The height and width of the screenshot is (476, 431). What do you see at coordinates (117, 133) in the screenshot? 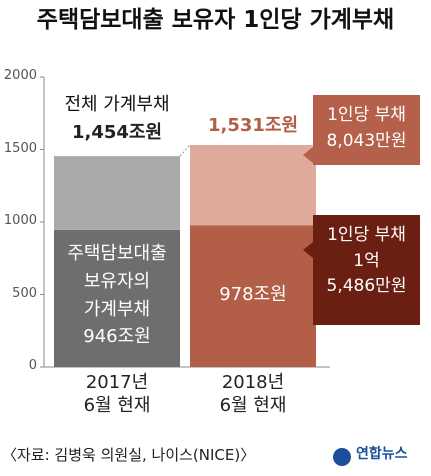
I see `total-value-label: 1,454조원` at bounding box center [117, 133].